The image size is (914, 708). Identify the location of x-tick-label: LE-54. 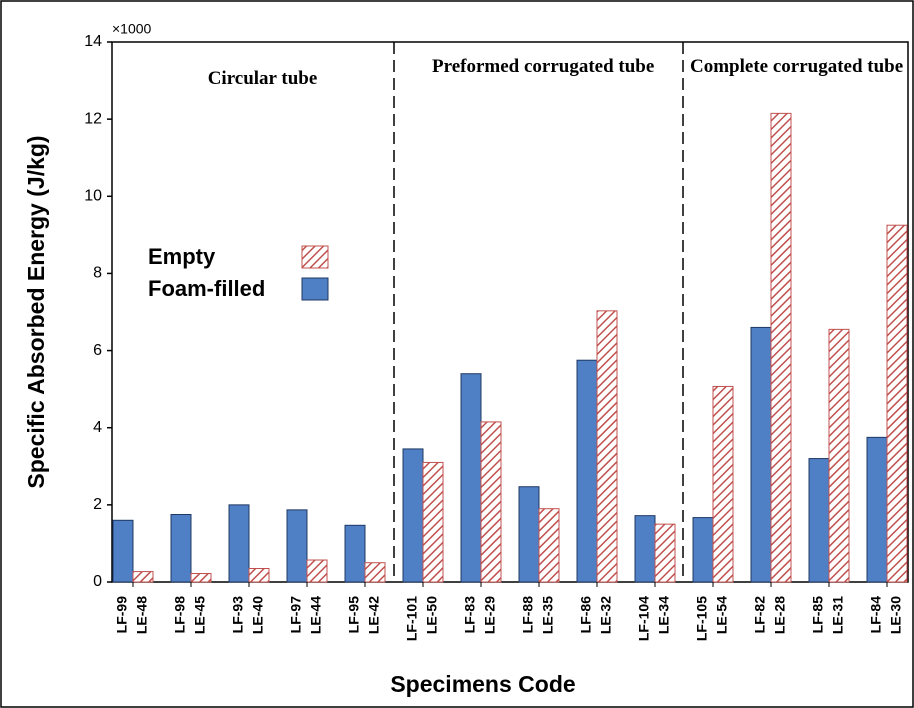
(722, 615).